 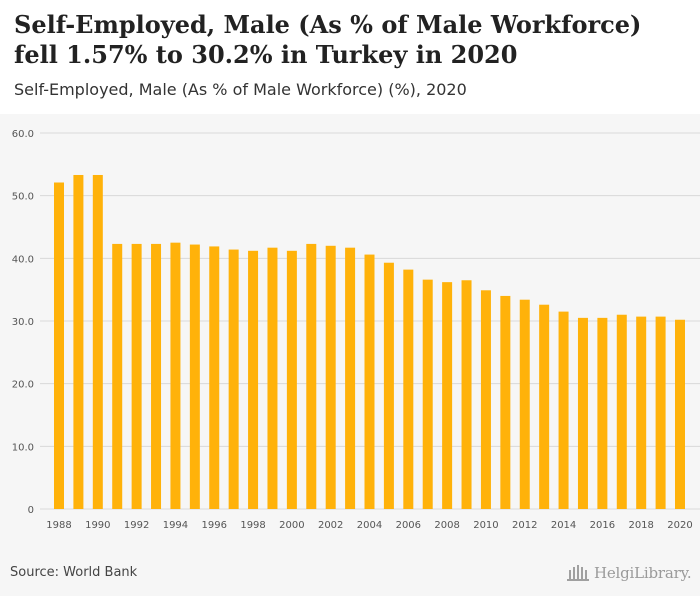 What do you see at coordinates (23, 134) in the screenshot?
I see `y-tick-label: 60.0` at bounding box center [23, 134].